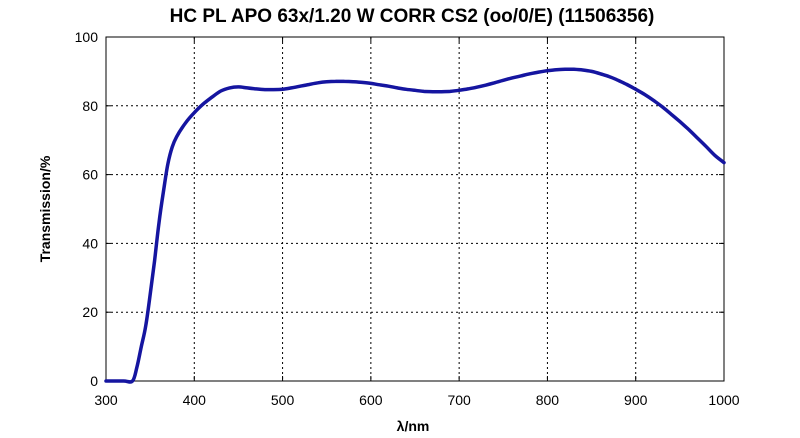 This screenshot has width=800, height=438. Describe the element at coordinates (90, 175) in the screenshot. I see `y-tick-label: 60` at that location.